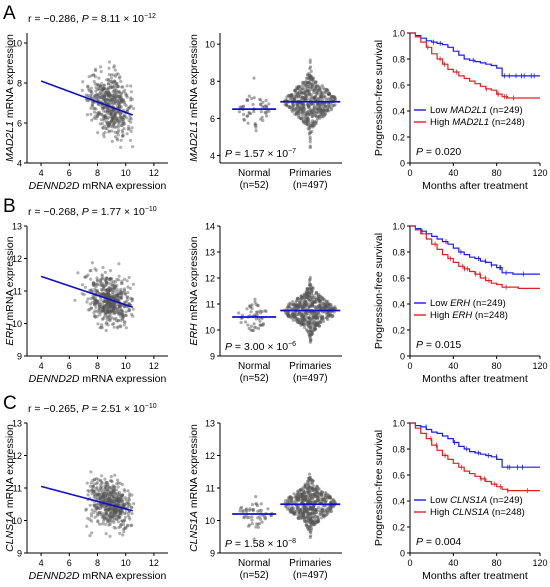 The height and width of the screenshot is (587, 550). What do you see at coordinates (398, 138) in the screenshot?
I see `y-tick-label: 0.2` at bounding box center [398, 138].